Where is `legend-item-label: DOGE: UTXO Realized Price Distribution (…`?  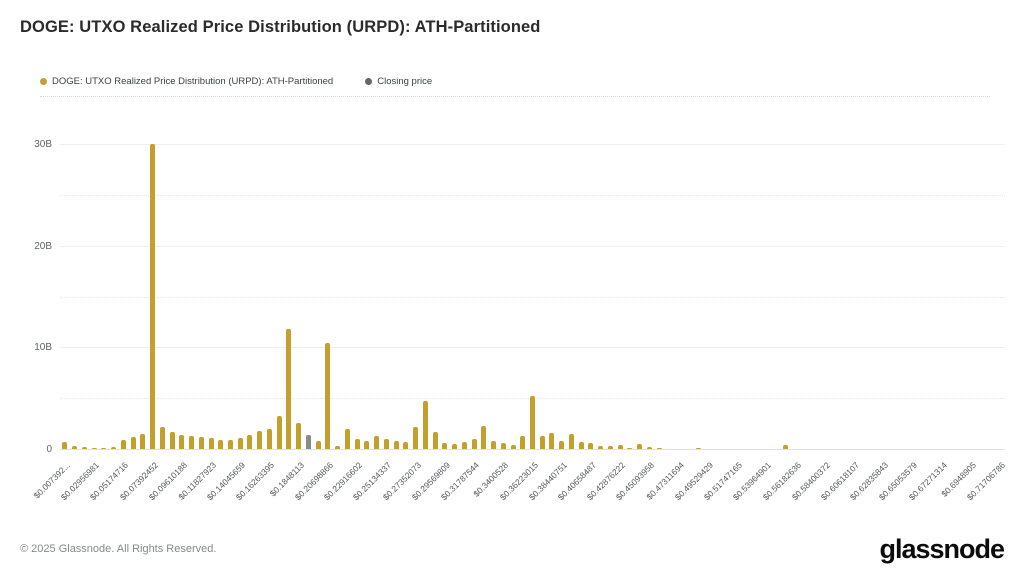 legend-item-label: DOGE: UTXO Realized Price Distribution (… is located at coordinates (193, 81).